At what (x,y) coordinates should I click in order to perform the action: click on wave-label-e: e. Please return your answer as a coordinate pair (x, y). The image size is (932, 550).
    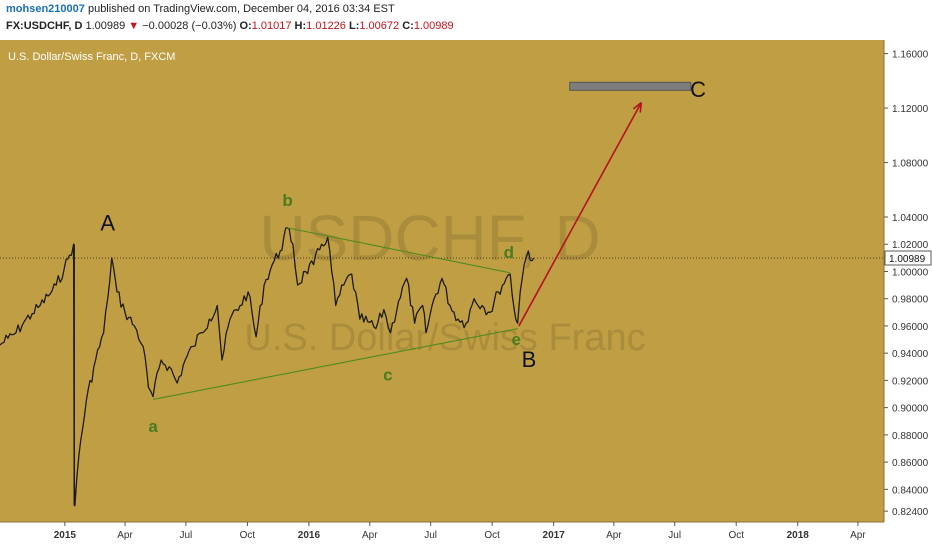
    Looking at the image, I should click on (515, 339).